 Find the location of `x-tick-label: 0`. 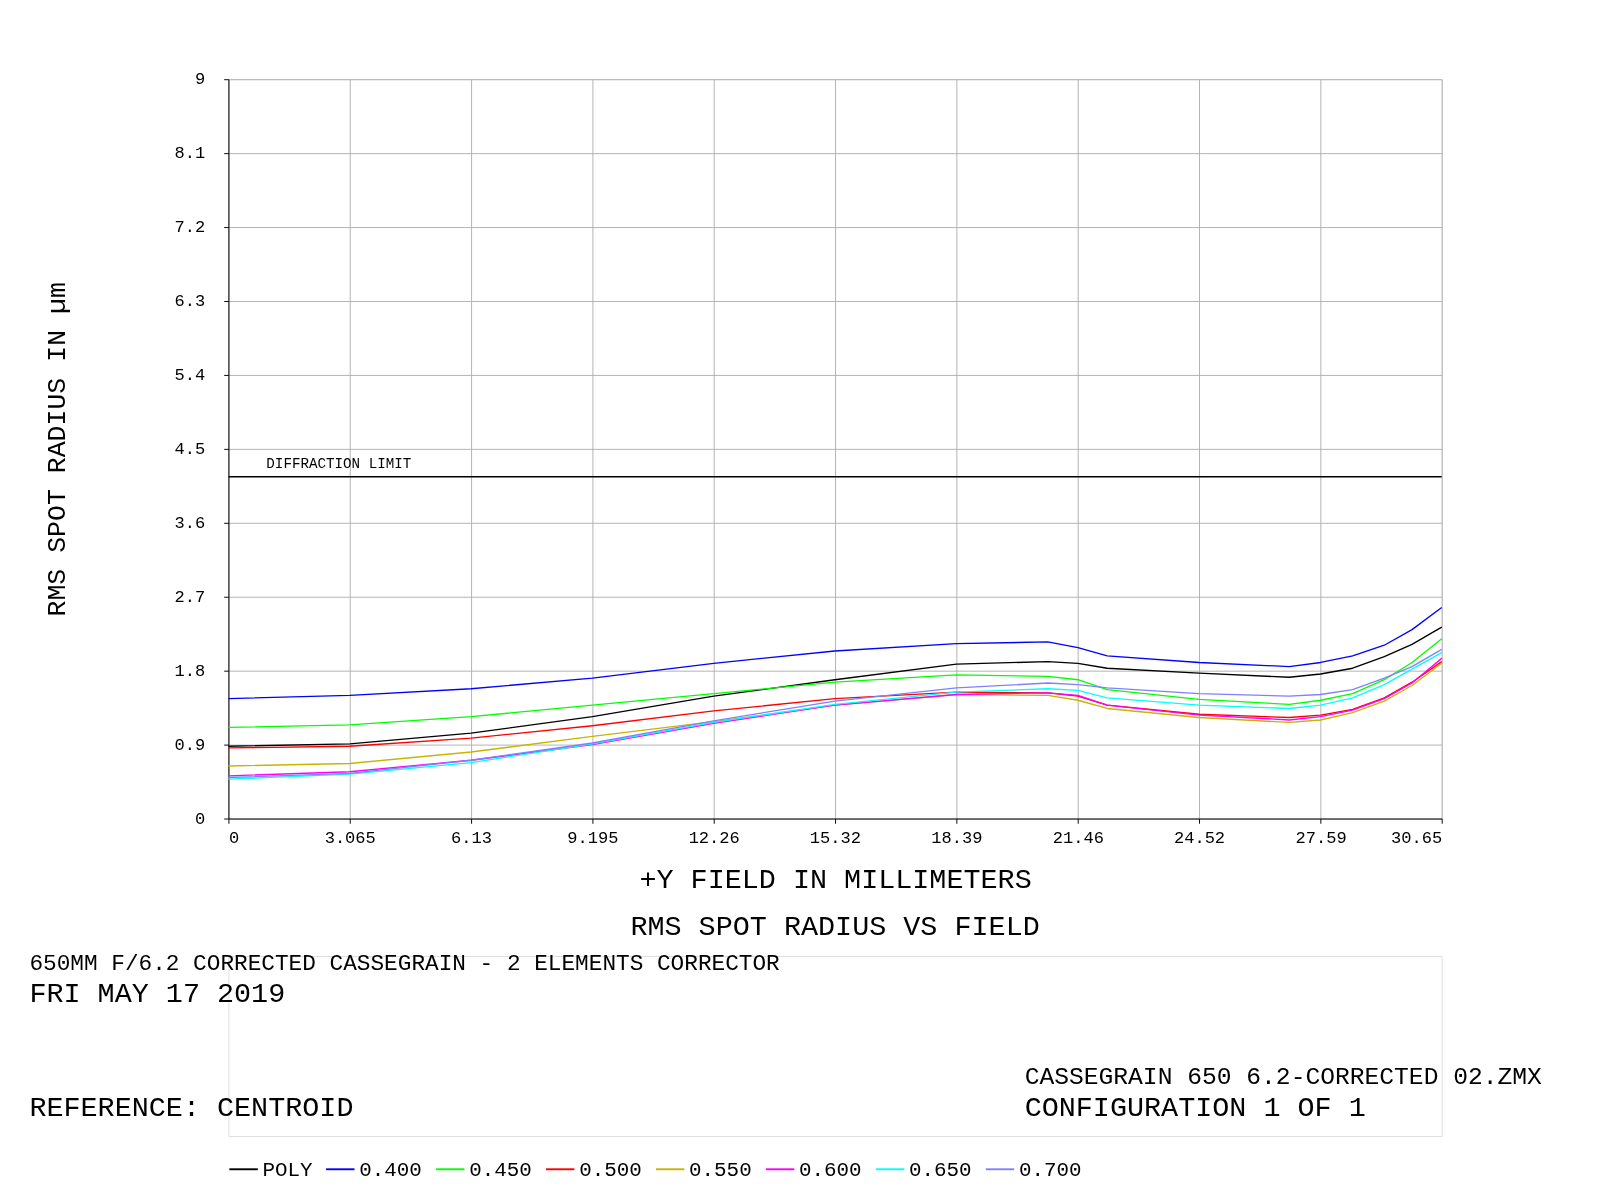

x-tick-label: 0 is located at coordinates (234, 838).